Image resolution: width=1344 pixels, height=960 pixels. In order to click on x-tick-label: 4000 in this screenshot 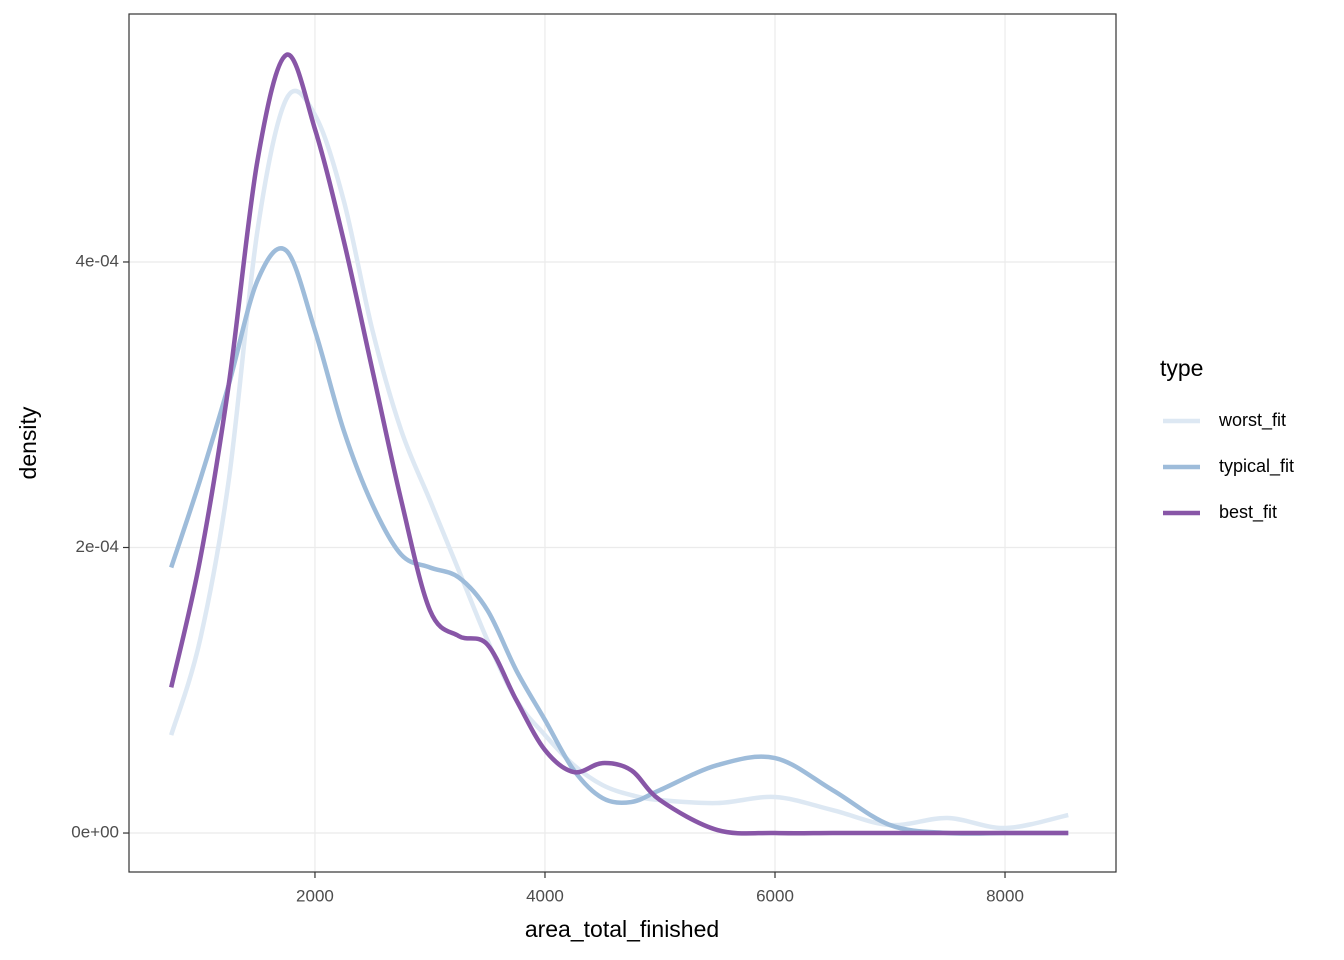, I will do `click(545, 895)`.